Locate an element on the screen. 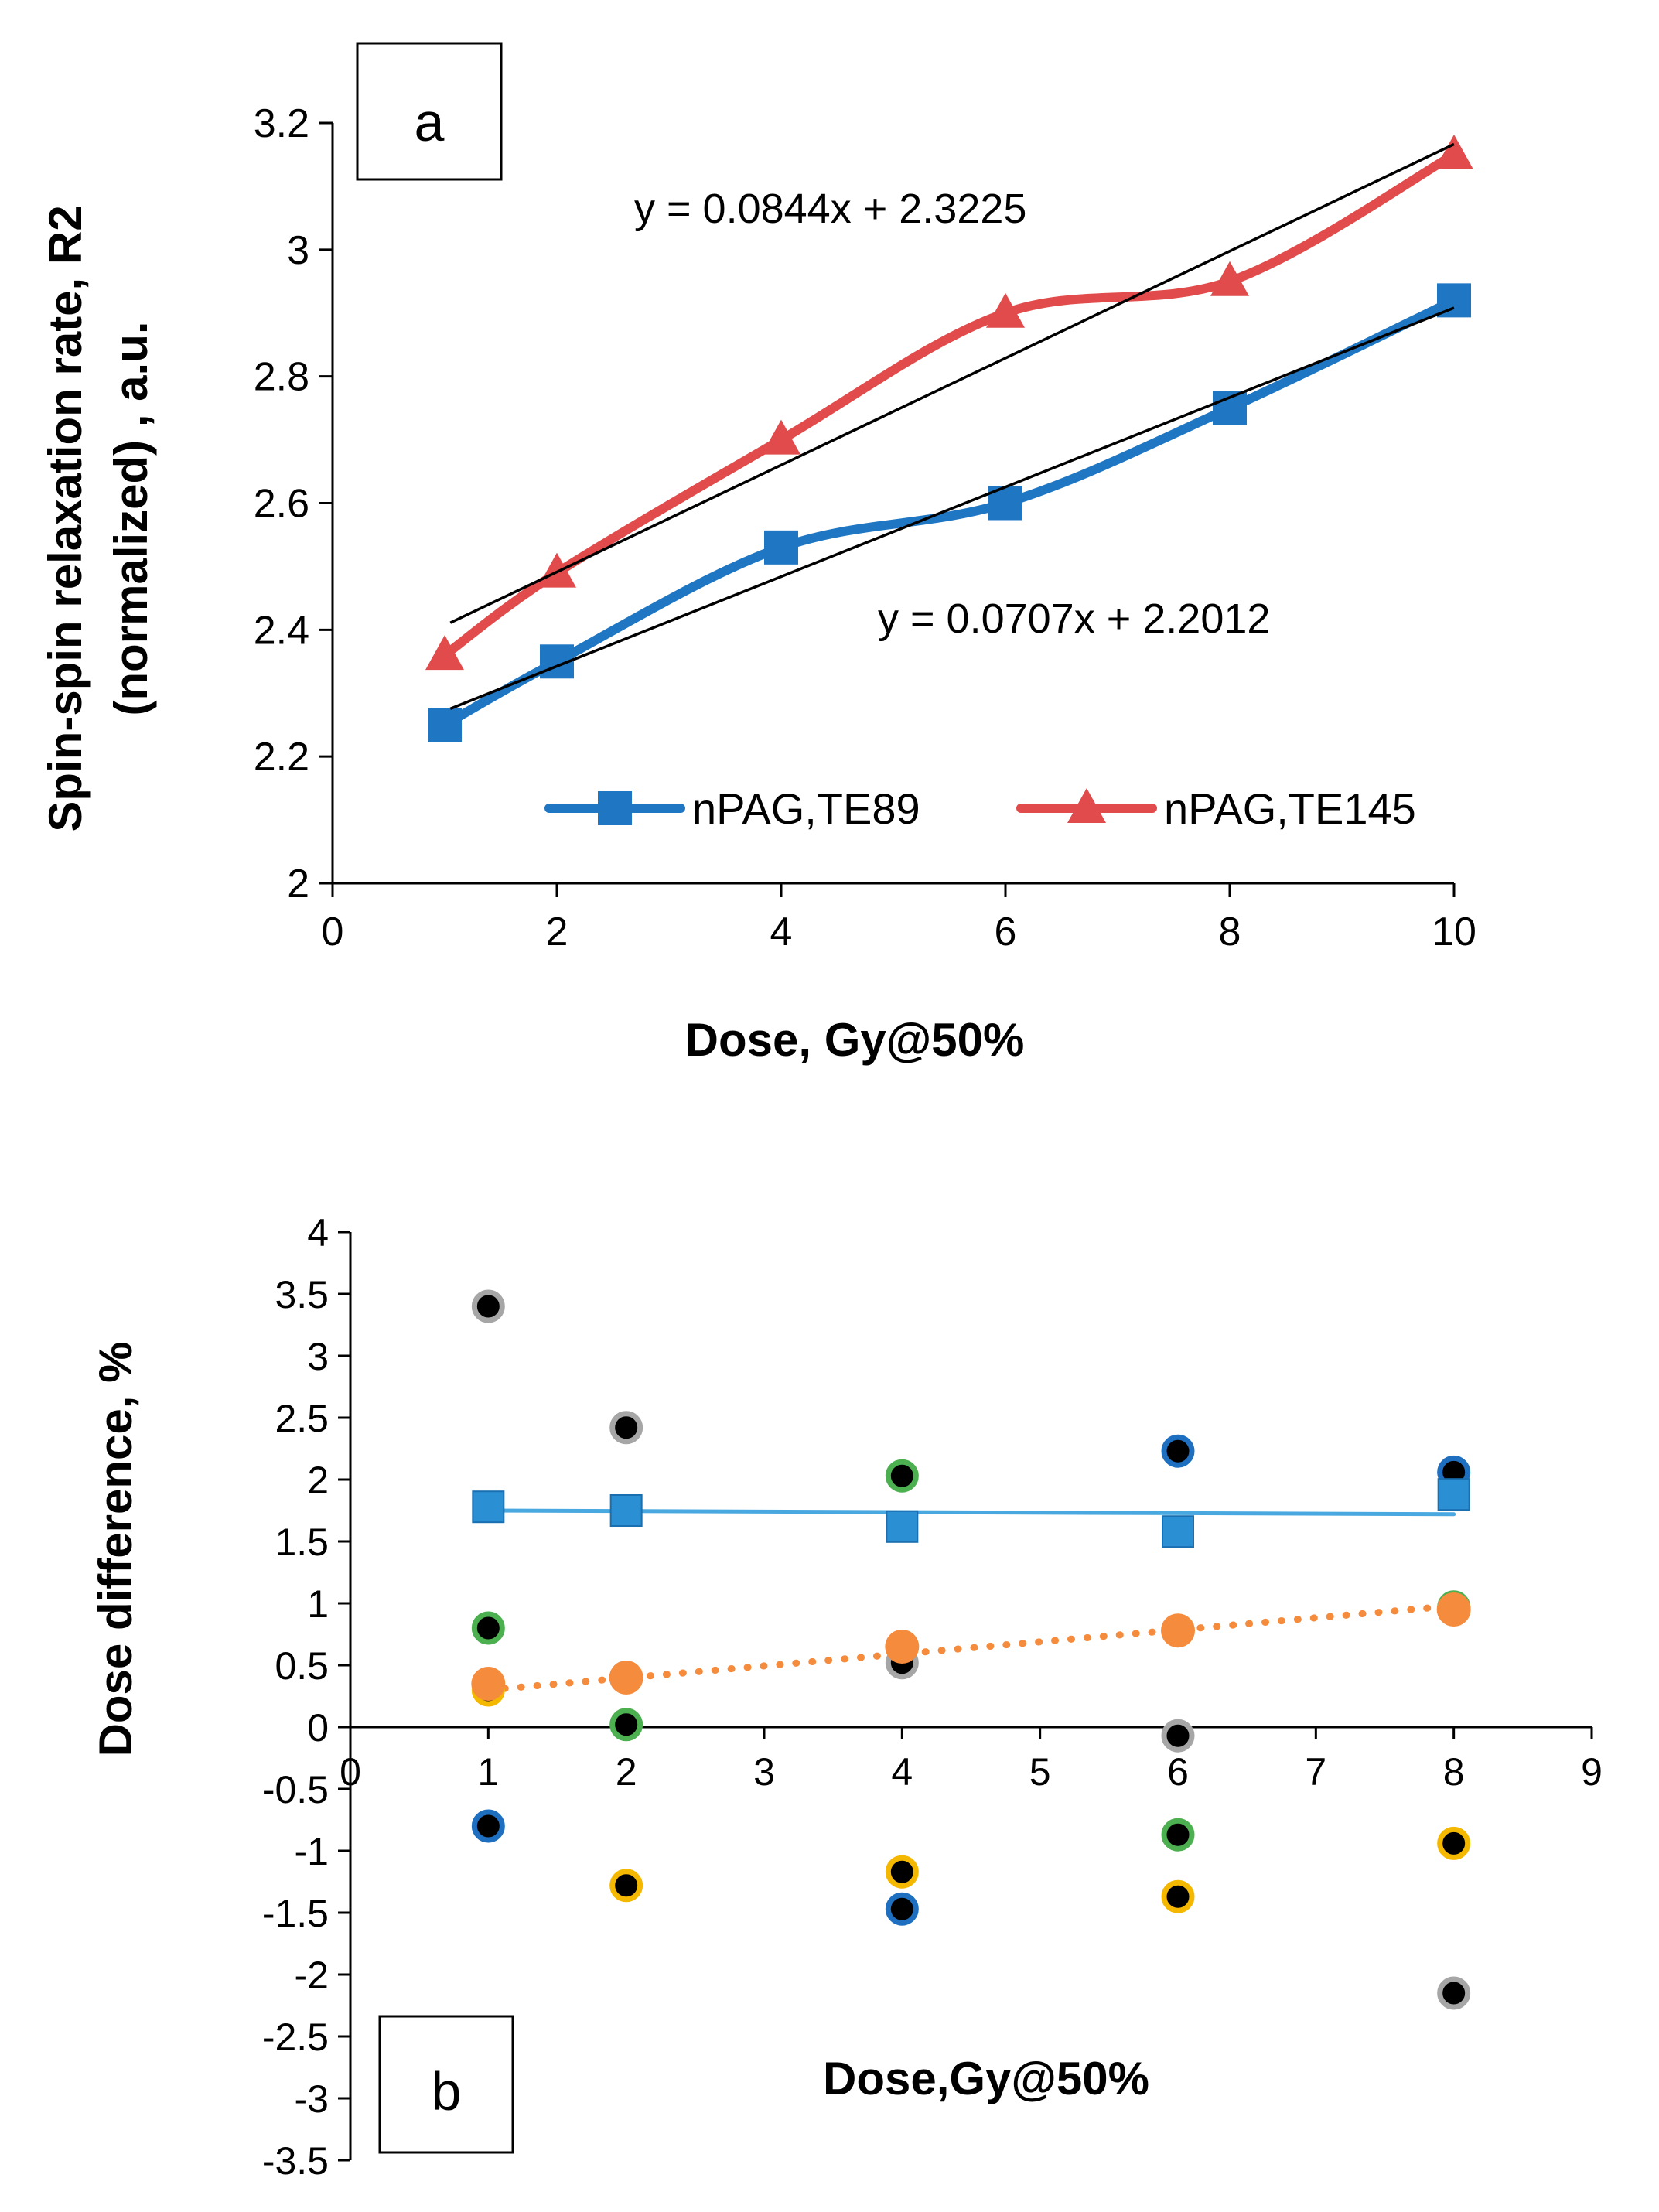  panel-label: a is located at coordinates (430, 122).